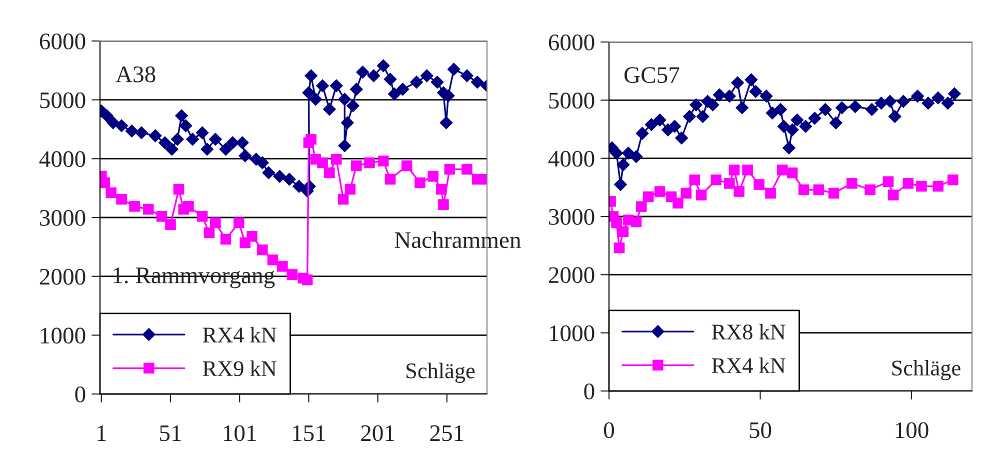  What do you see at coordinates (609, 430) in the screenshot?
I see `x-tick-label: 0` at bounding box center [609, 430].